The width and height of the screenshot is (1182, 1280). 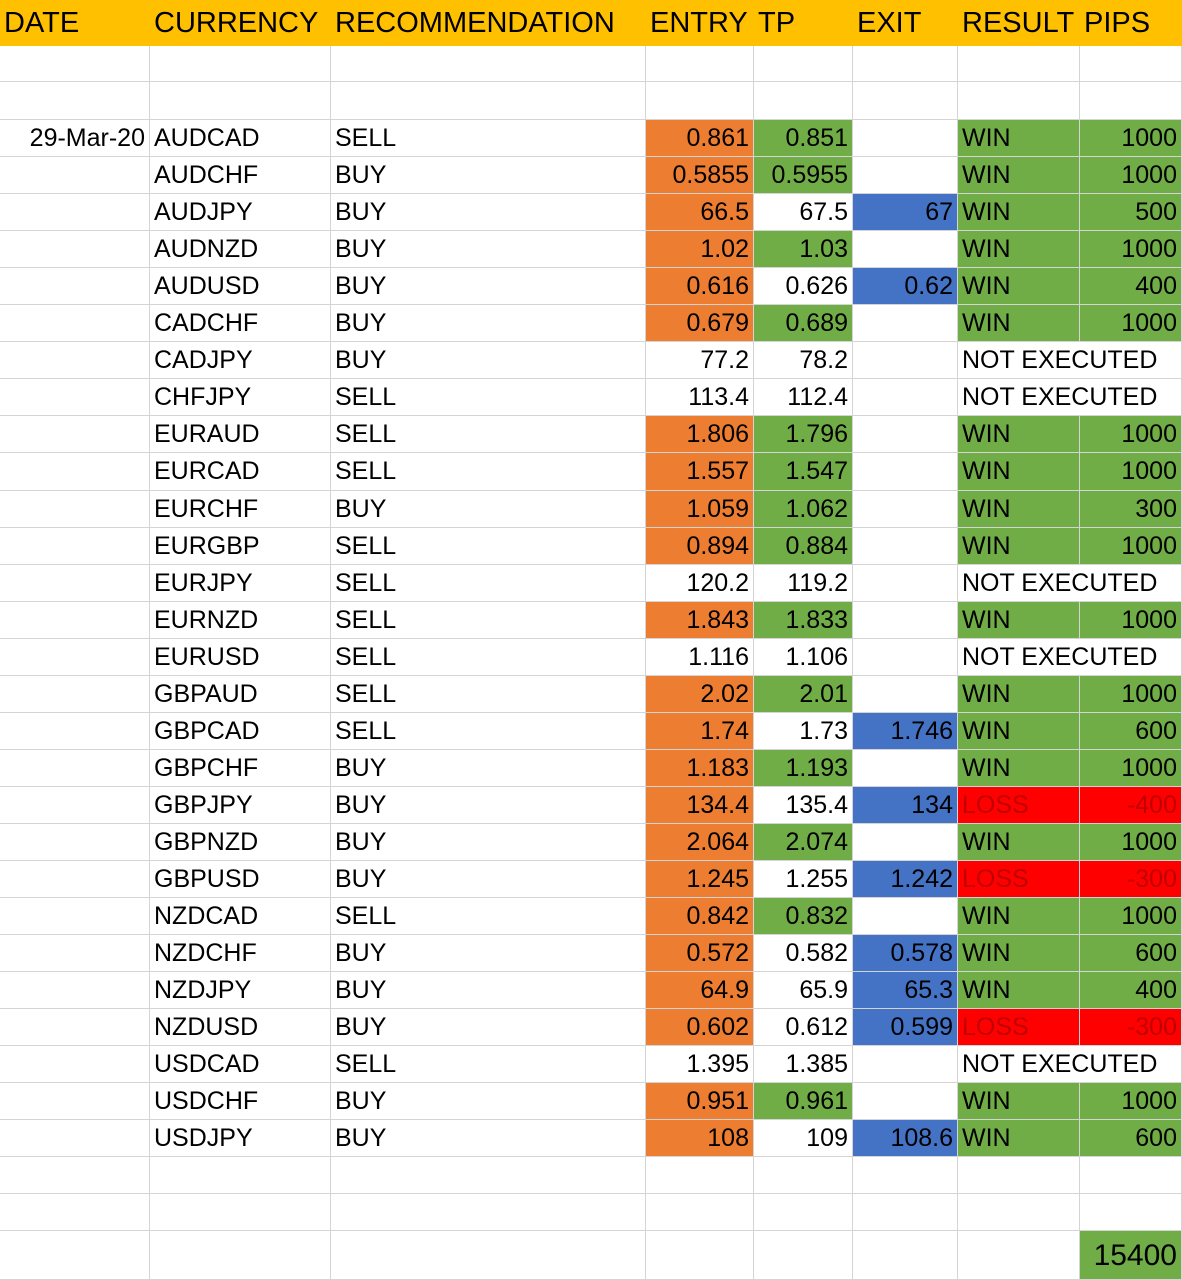 I want to click on cell-currency: EURCAD, so click(x=240, y=472).